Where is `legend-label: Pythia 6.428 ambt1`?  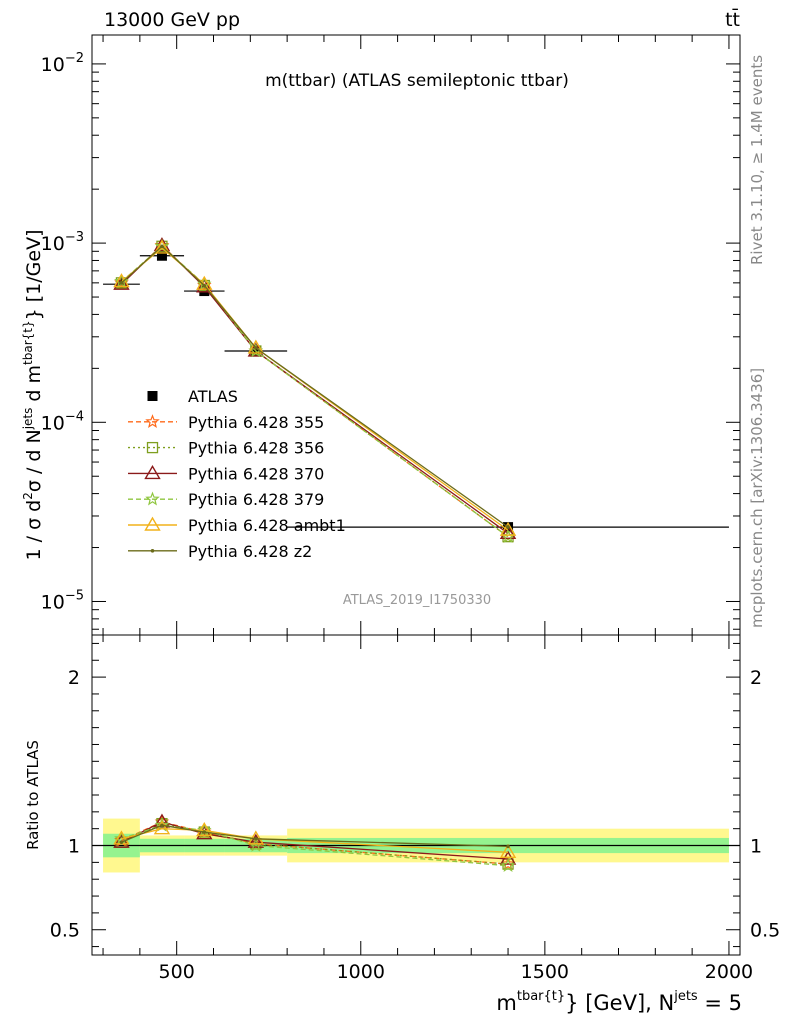 legend-label: Pythia 6.428 ambt1 is located at coordinates (267, 525).